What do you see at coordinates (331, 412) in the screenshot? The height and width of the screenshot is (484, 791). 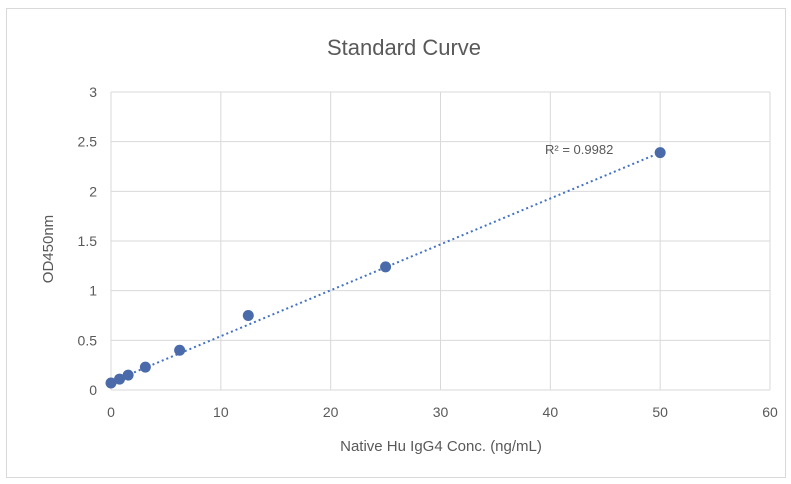 I see `x-tick-label: 20` at bounding box center [331, 412].